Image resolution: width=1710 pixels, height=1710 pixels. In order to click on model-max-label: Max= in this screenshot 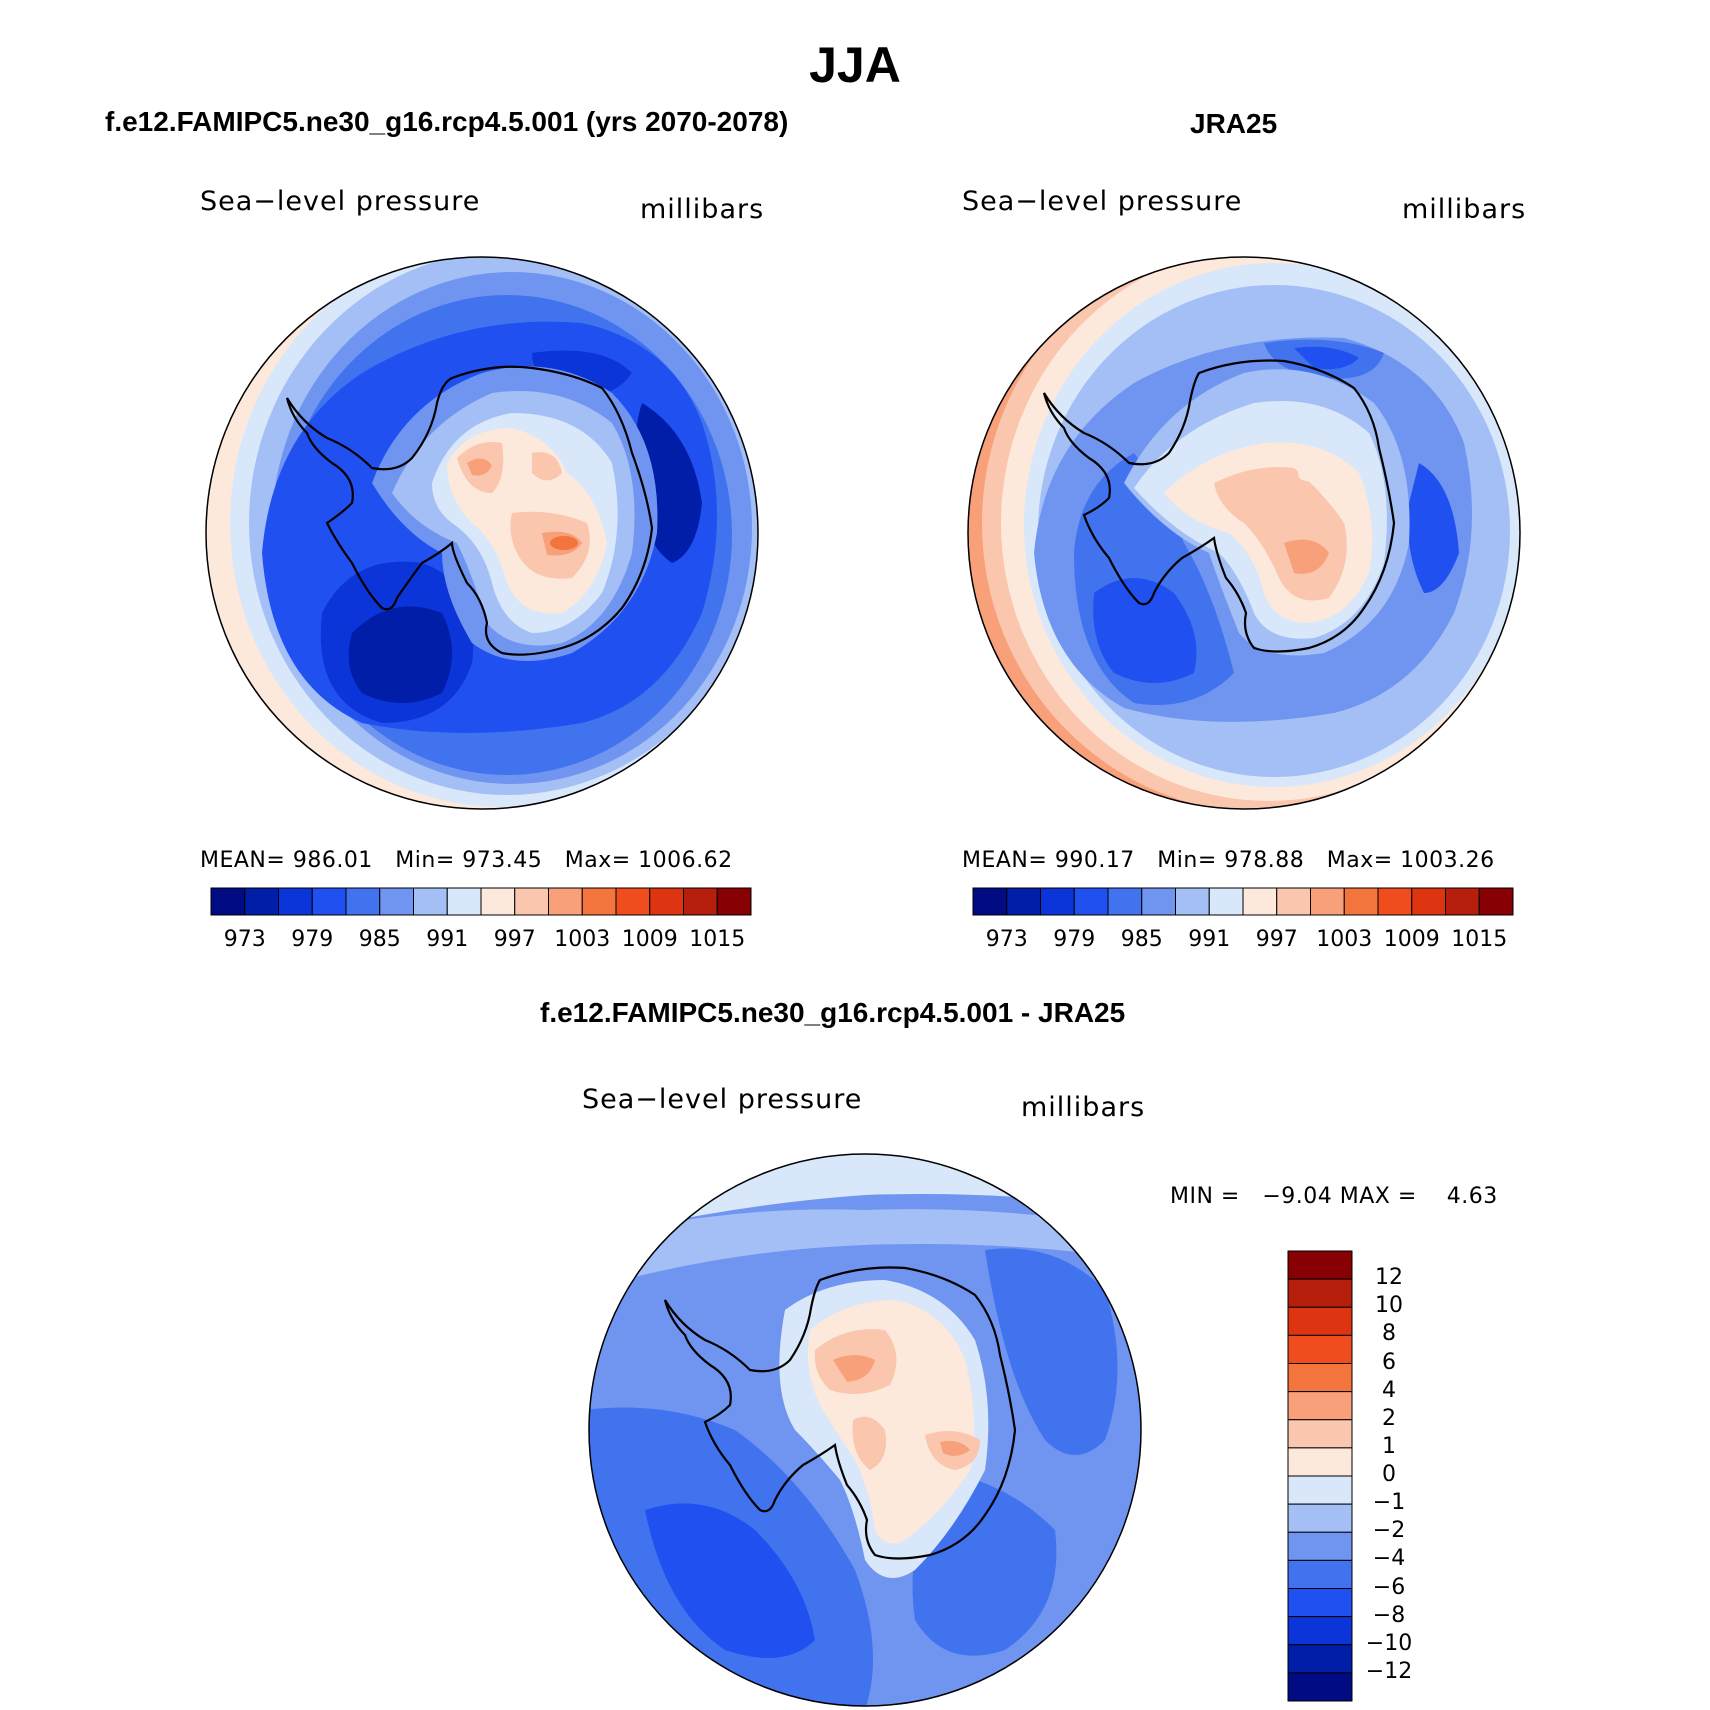, I will do `click(598, 860)`.